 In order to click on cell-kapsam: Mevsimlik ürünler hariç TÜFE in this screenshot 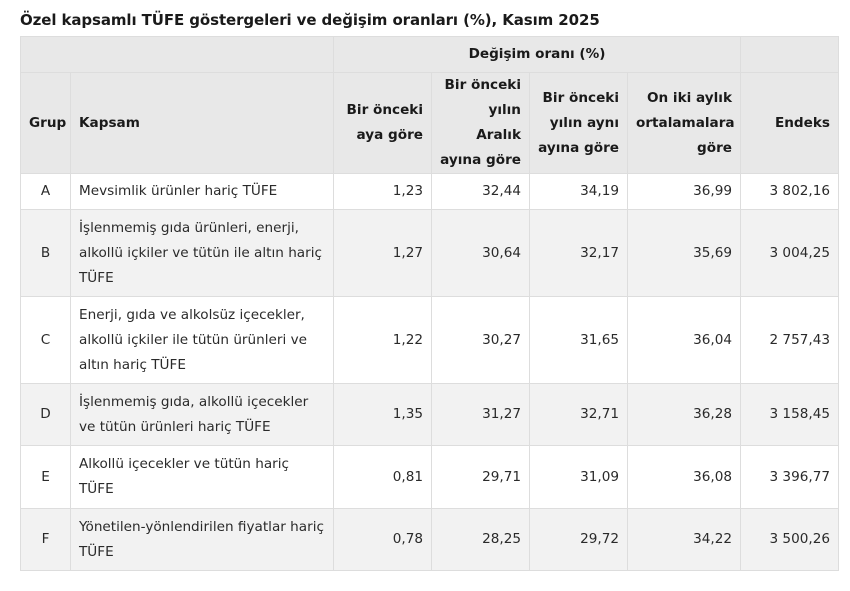, I will do `click(202, 191)`.